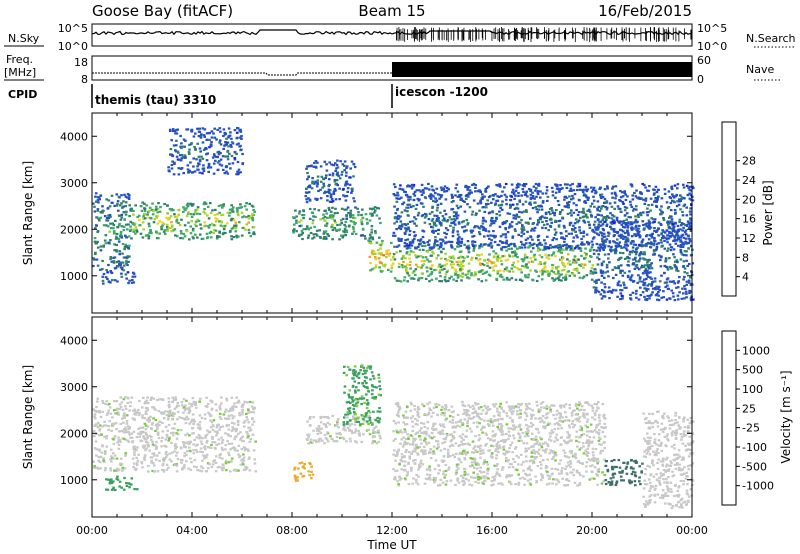  What do you see at coordinates (760, 69) in the screenshot?
I see `nave-label: Nave` at bounding box center [760, 69].